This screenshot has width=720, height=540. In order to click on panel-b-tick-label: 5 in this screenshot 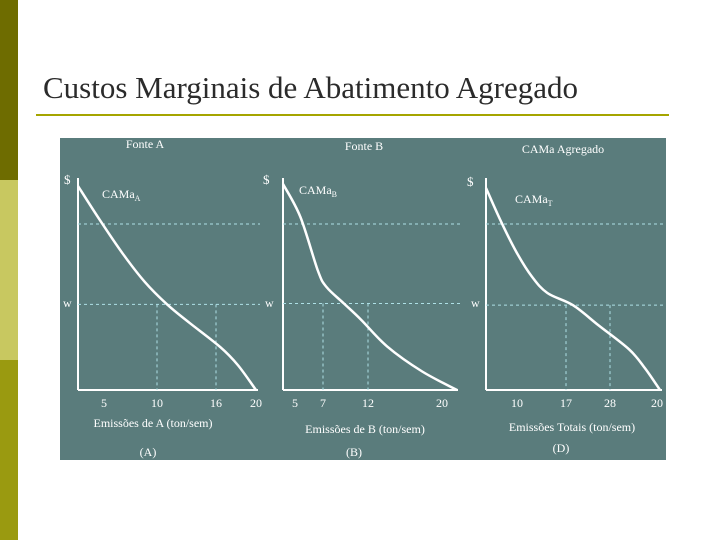, I will do `click(295, 403)`.